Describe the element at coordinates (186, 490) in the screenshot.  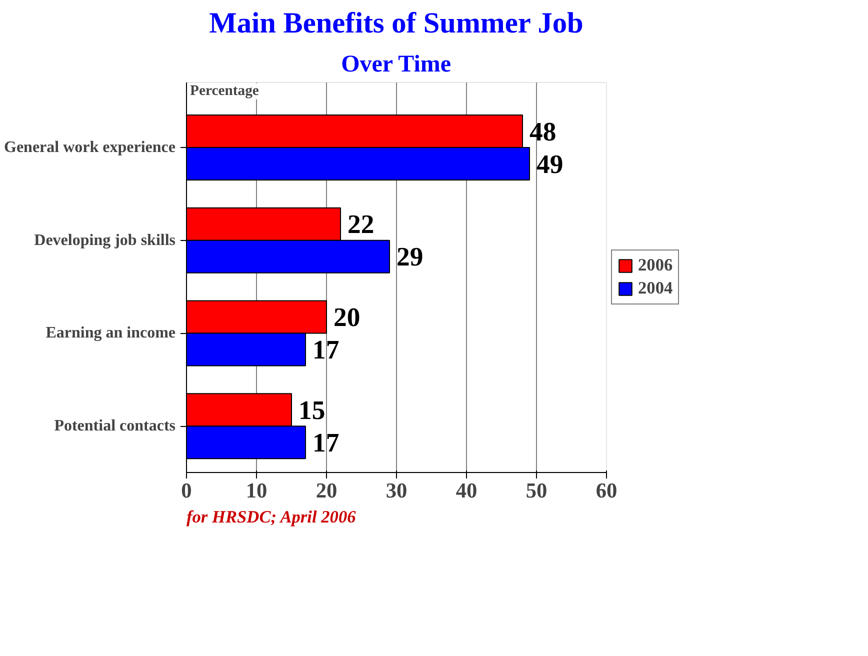
I see `x-tick-label: 0` at that location.